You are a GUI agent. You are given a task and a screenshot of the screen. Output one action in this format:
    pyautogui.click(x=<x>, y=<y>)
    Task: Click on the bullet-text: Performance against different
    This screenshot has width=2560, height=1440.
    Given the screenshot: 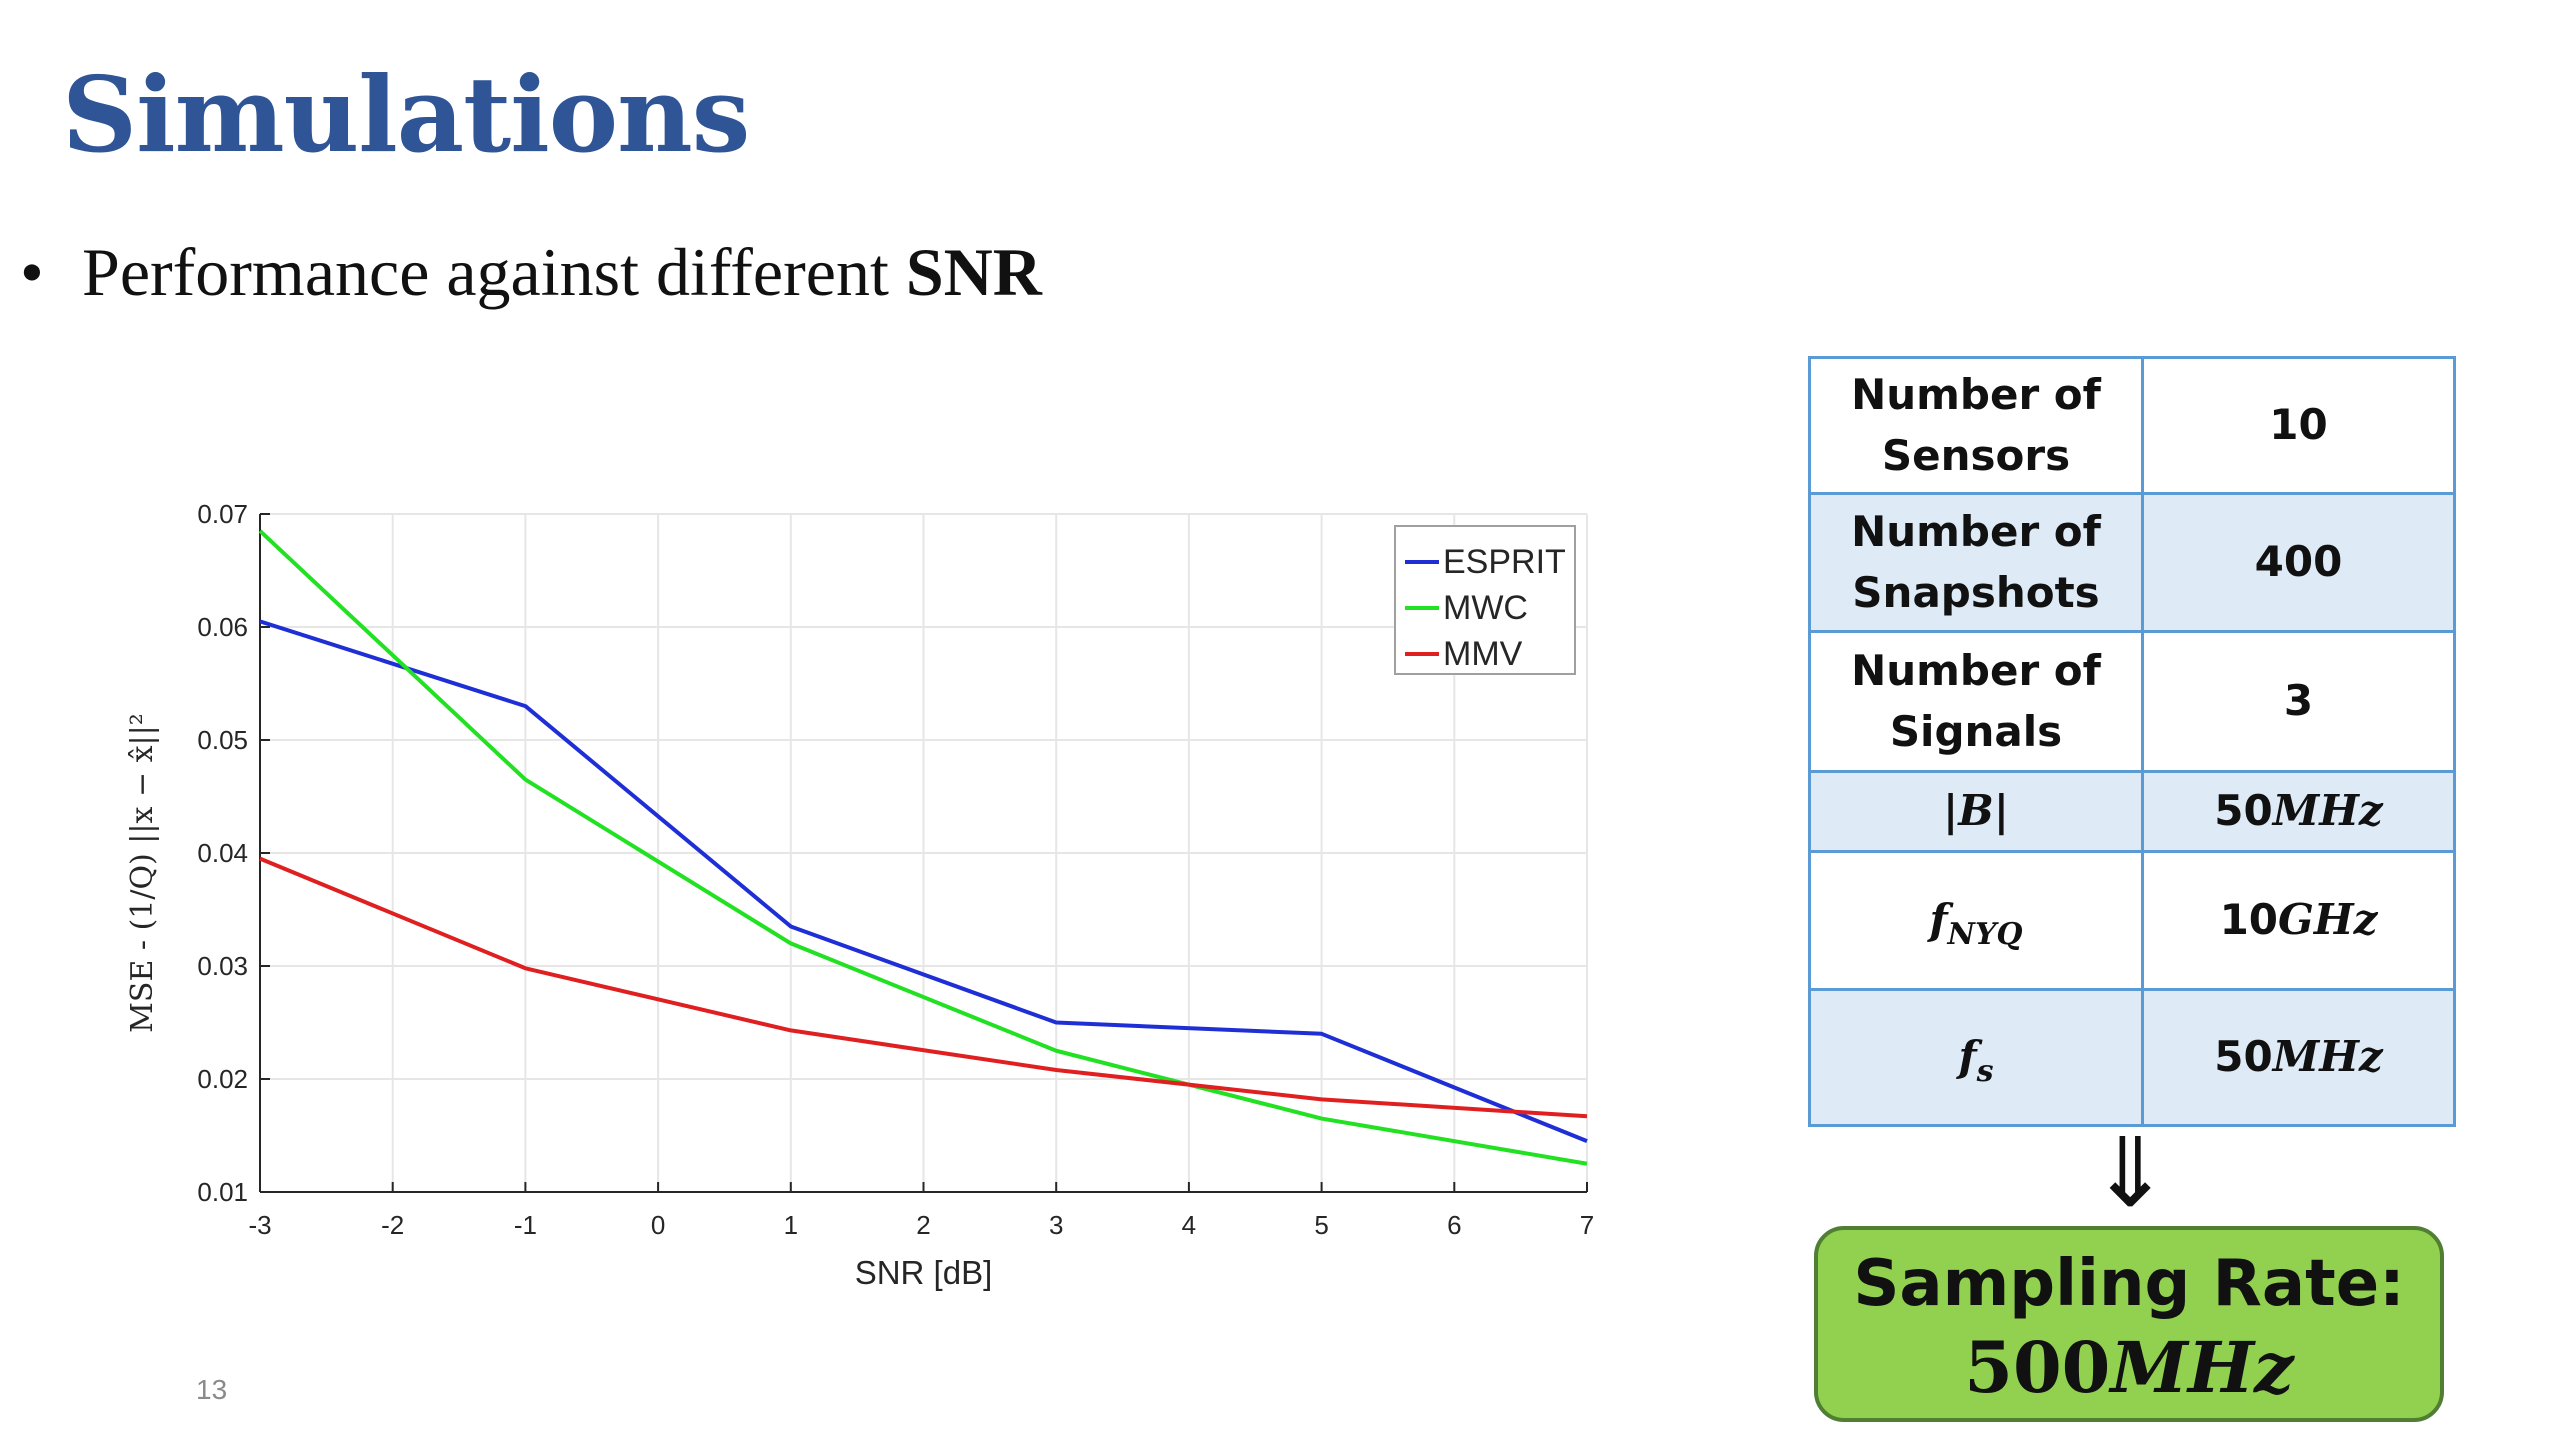 What is the action you would take?
    pyautogui.click(x=494, y=272)
    